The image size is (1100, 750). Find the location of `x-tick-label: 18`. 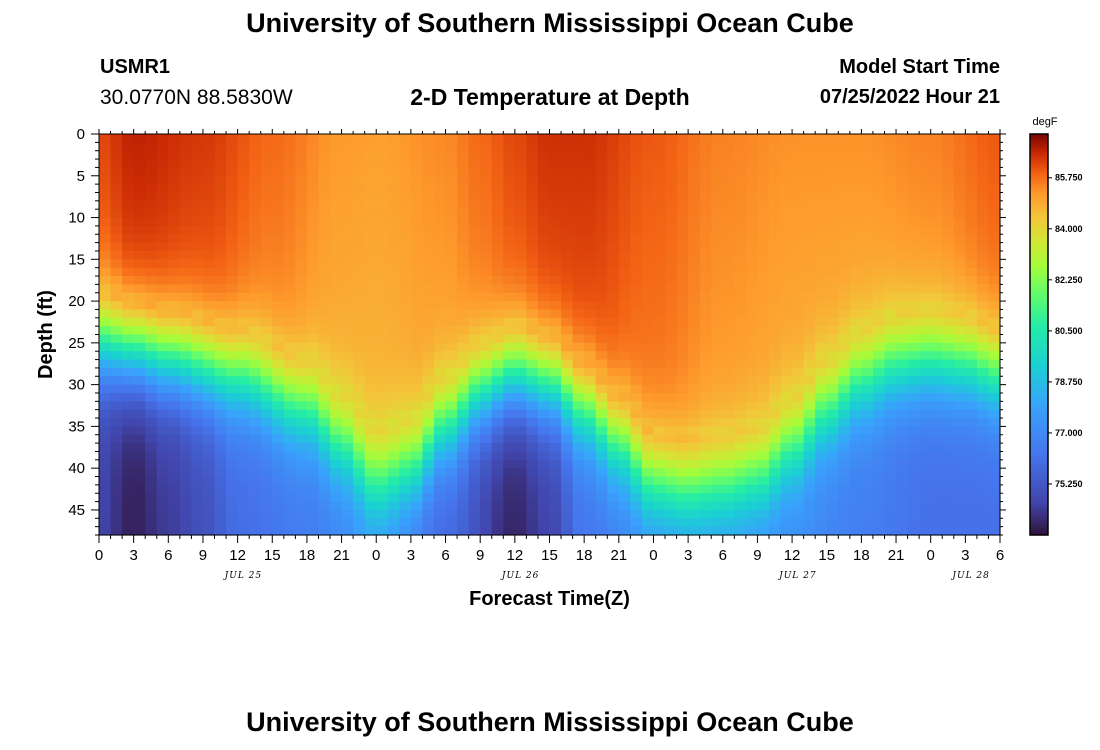

x-tick-label: 18 is located at coordinates (307, 555).